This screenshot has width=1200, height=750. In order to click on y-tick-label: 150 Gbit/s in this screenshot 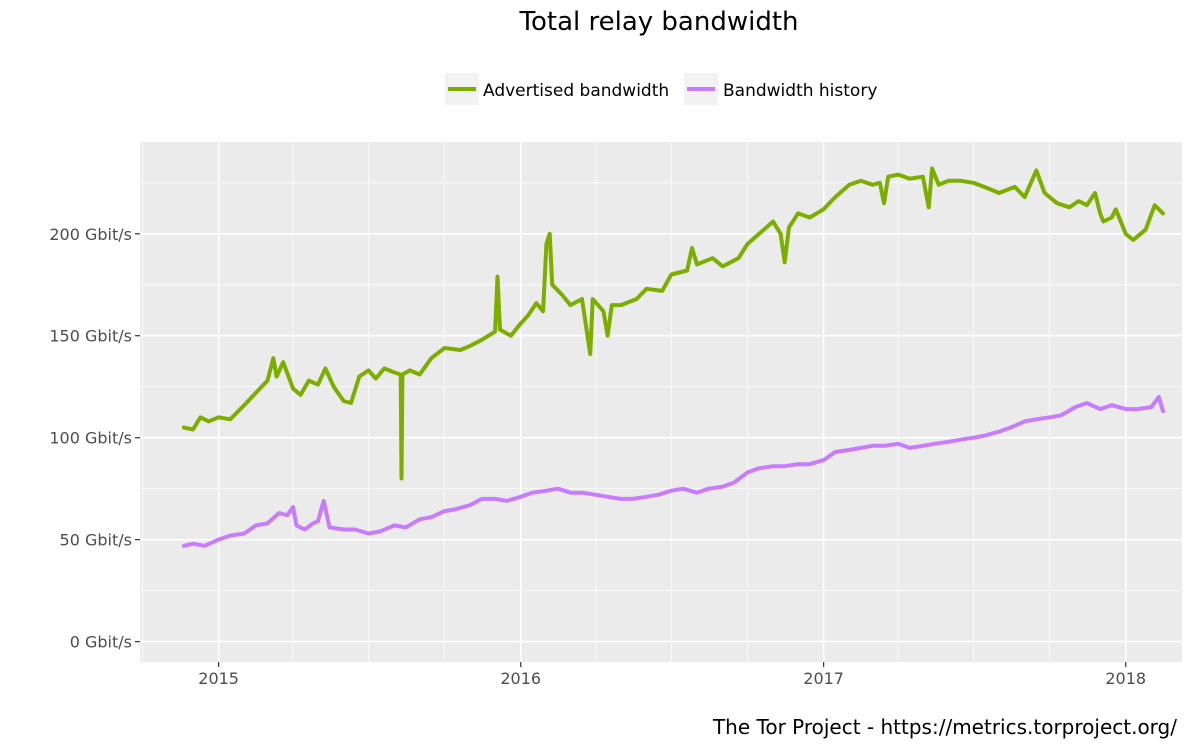, I will do `click(90, 336)`.